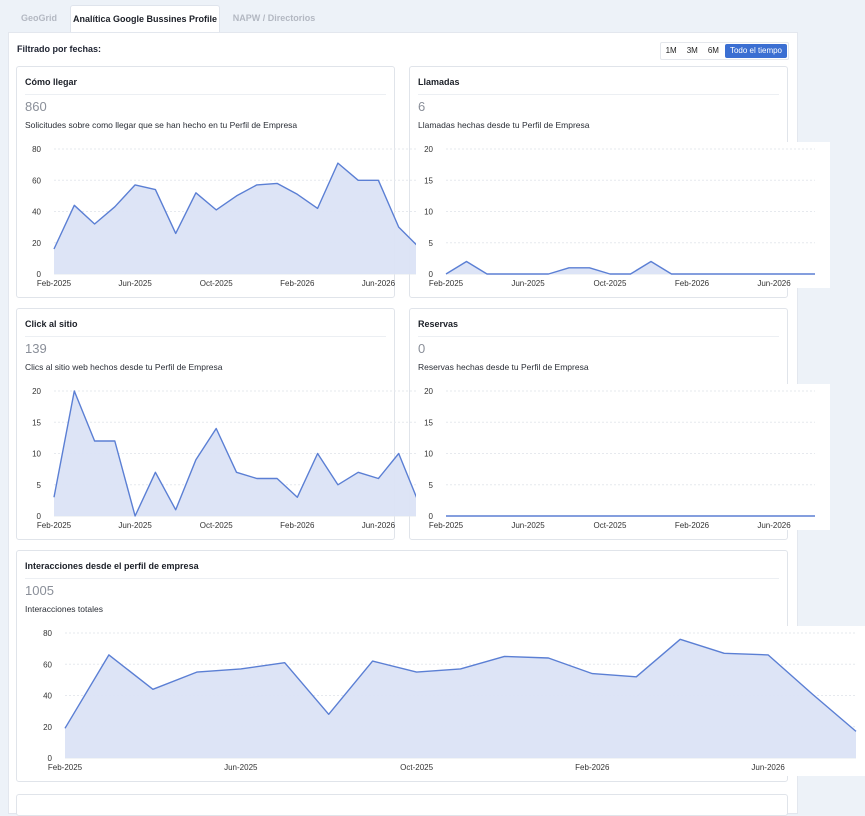 The image size is (865, 816). Describe the element at coordinates (112, 566) in the screenshot. I see `card-title: Interacciones desde el perfil de empresa` at that location.